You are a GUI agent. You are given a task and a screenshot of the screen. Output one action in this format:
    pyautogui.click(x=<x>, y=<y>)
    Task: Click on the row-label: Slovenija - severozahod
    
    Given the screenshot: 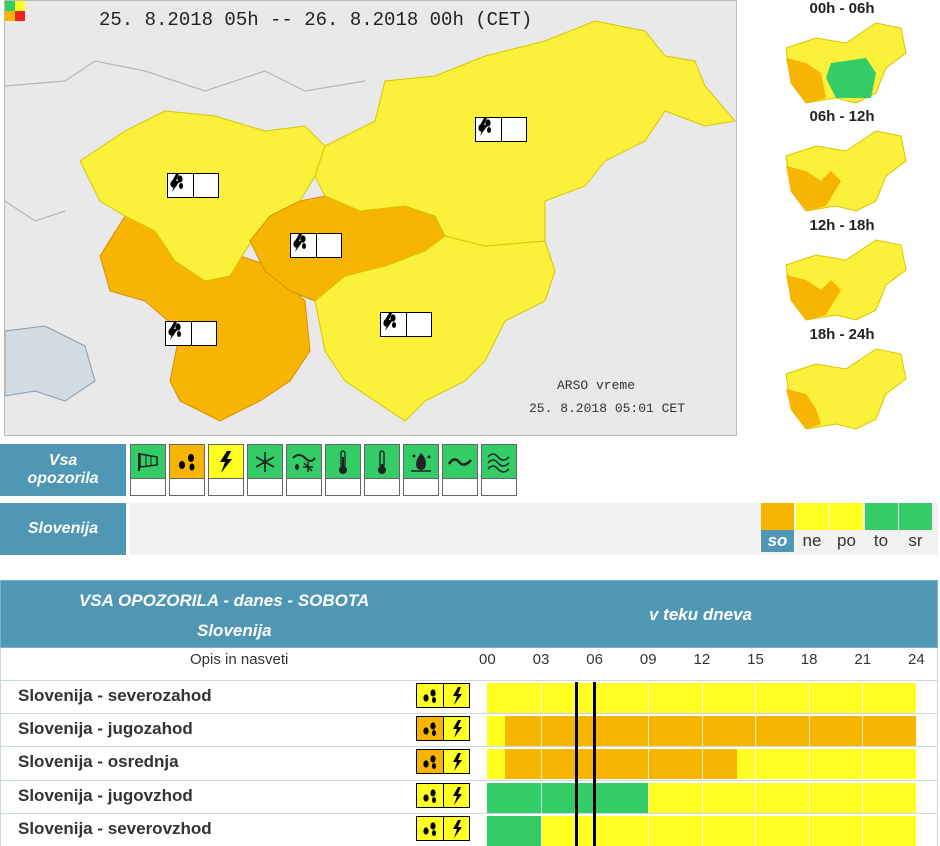 What is the action you would take?
    pyautogui.click(x=115, y=695)
    